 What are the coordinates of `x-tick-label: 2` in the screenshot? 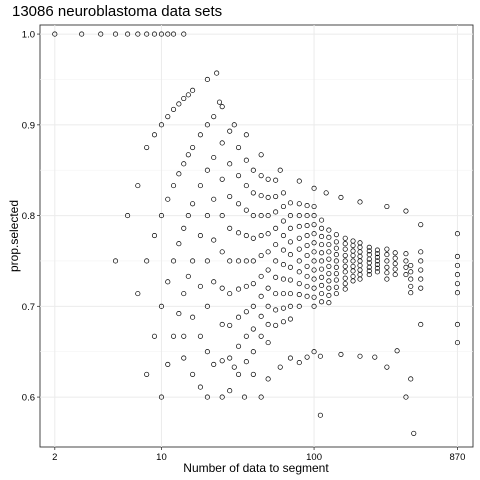 It's located at (54, 457).